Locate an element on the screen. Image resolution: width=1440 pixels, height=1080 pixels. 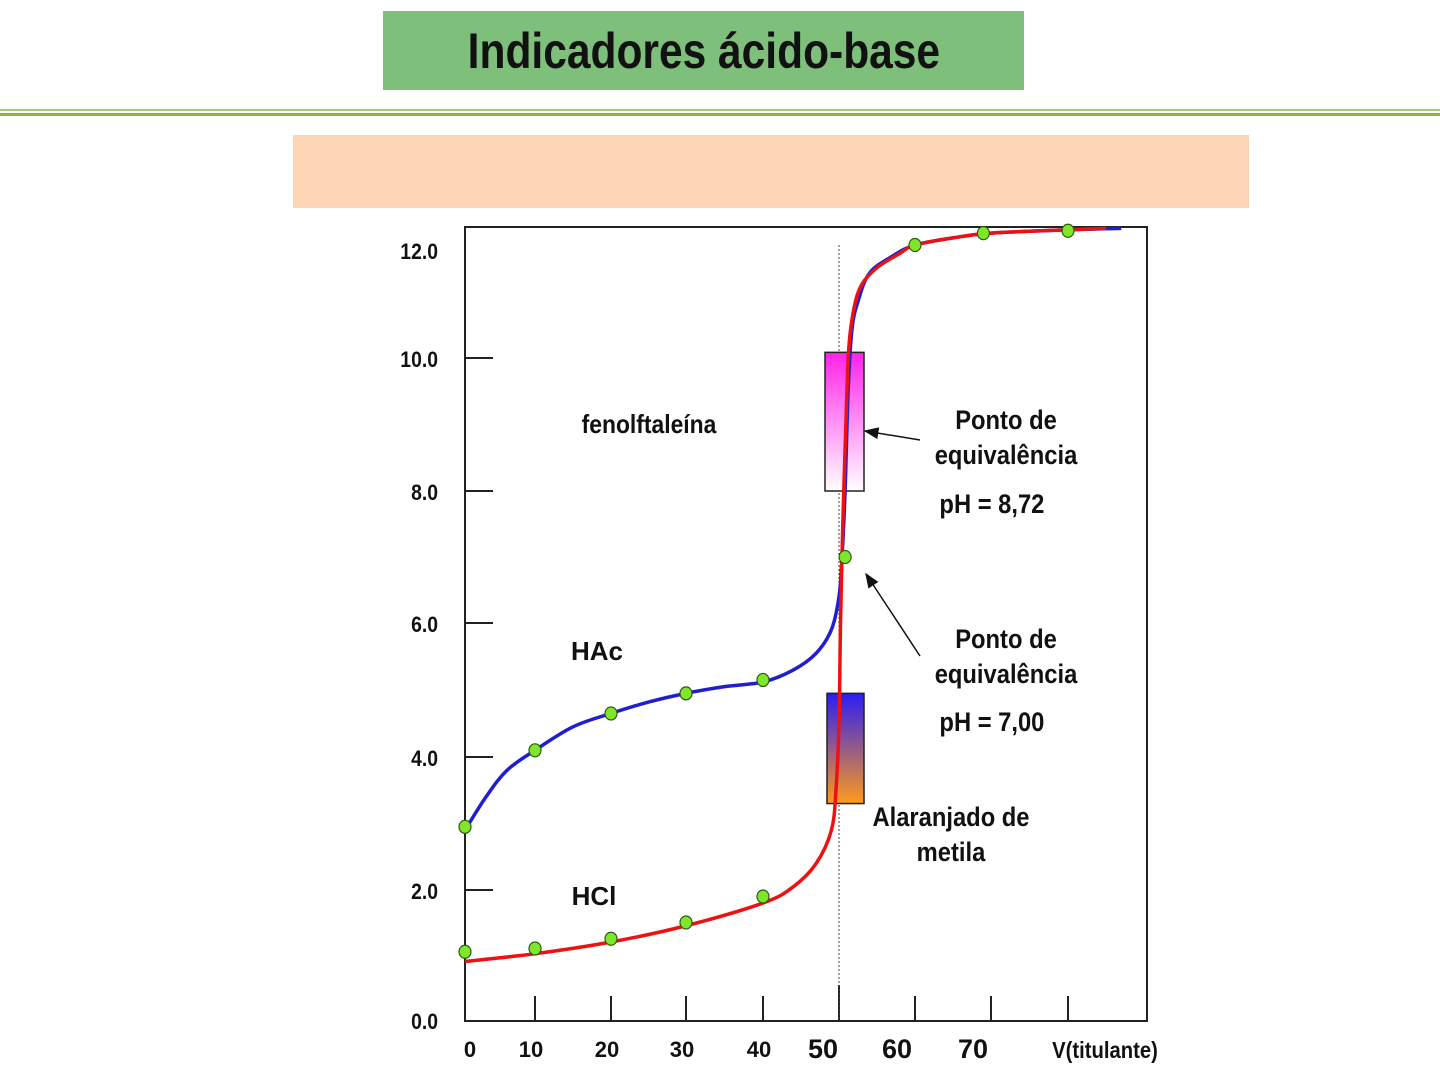
x-tick-label: 40 is located at coordinates (759, 1049).